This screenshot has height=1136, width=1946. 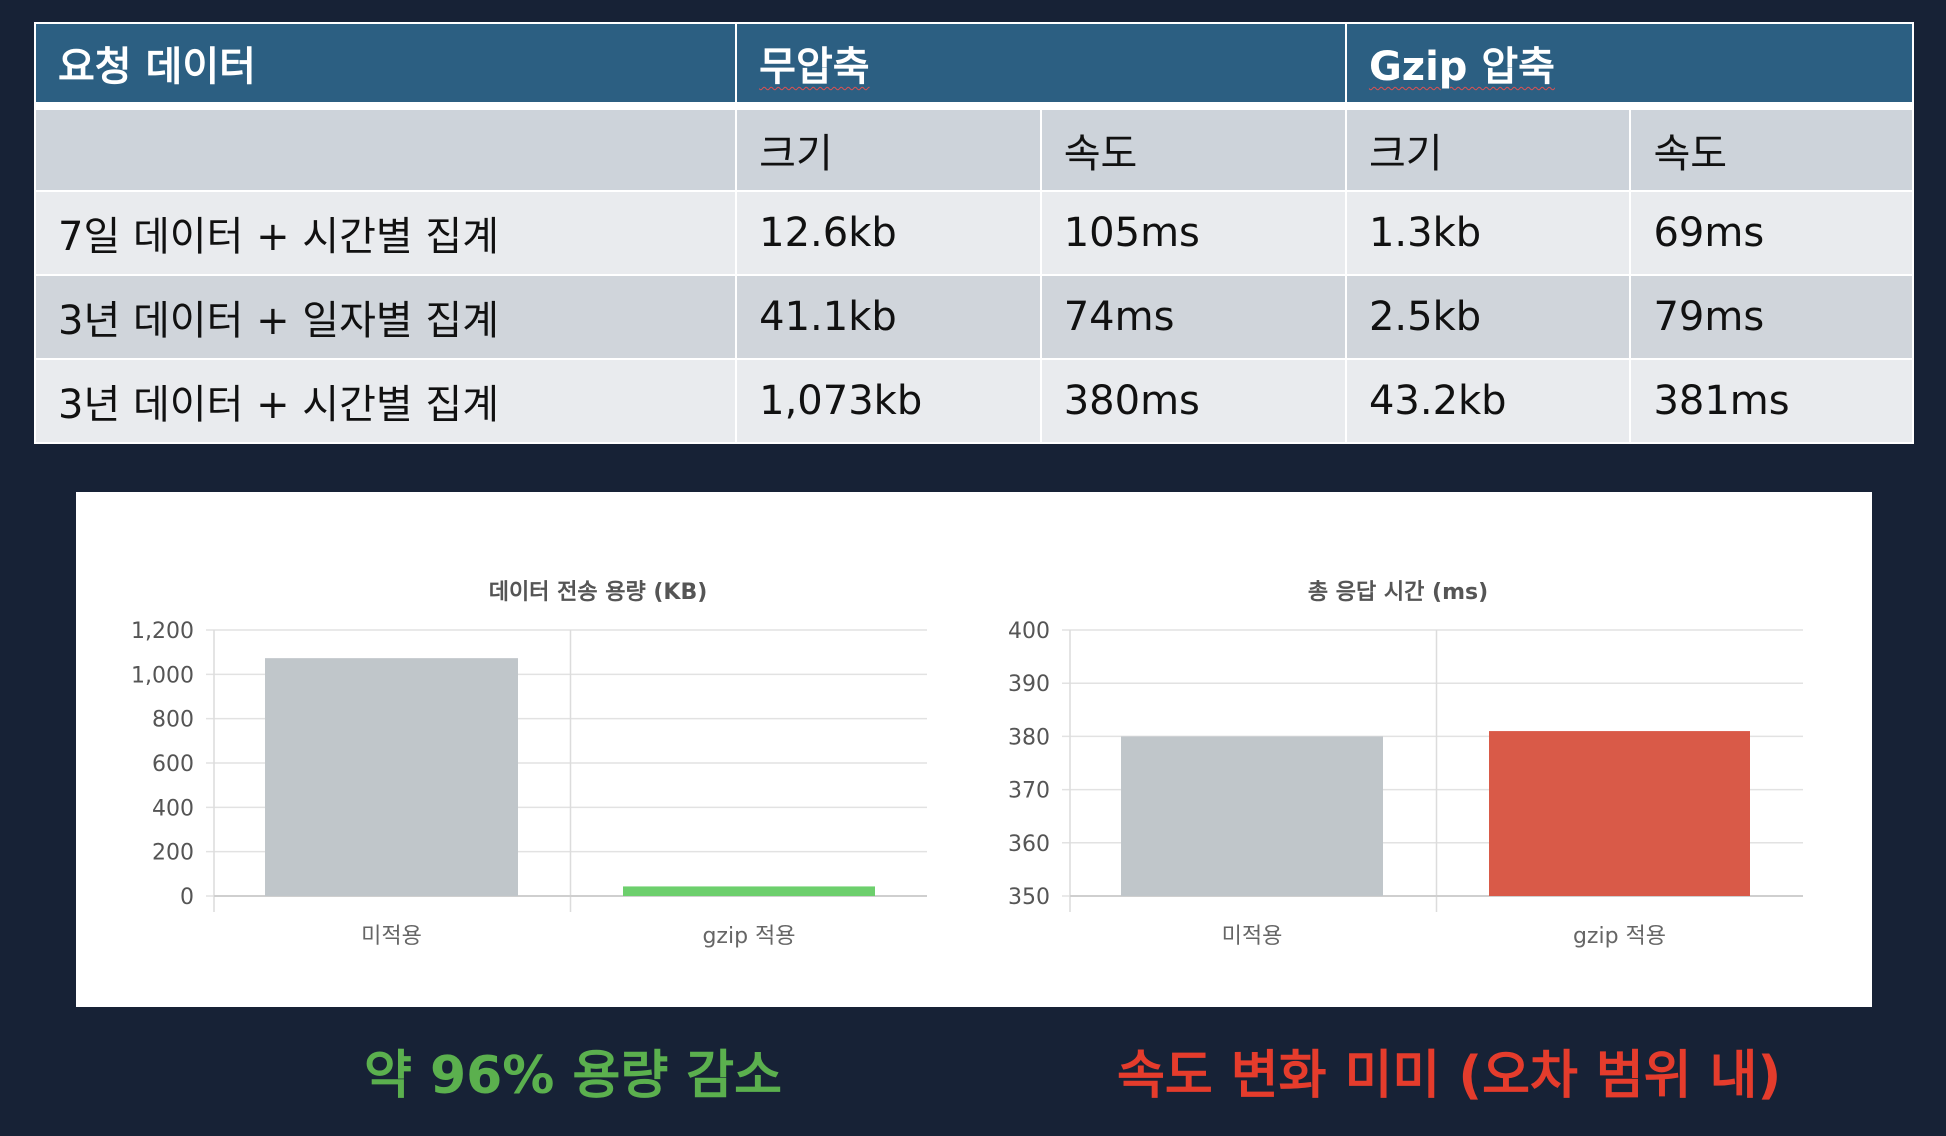 I want to click on table-cell: 2.5kb, so click(x=1488, y=317).